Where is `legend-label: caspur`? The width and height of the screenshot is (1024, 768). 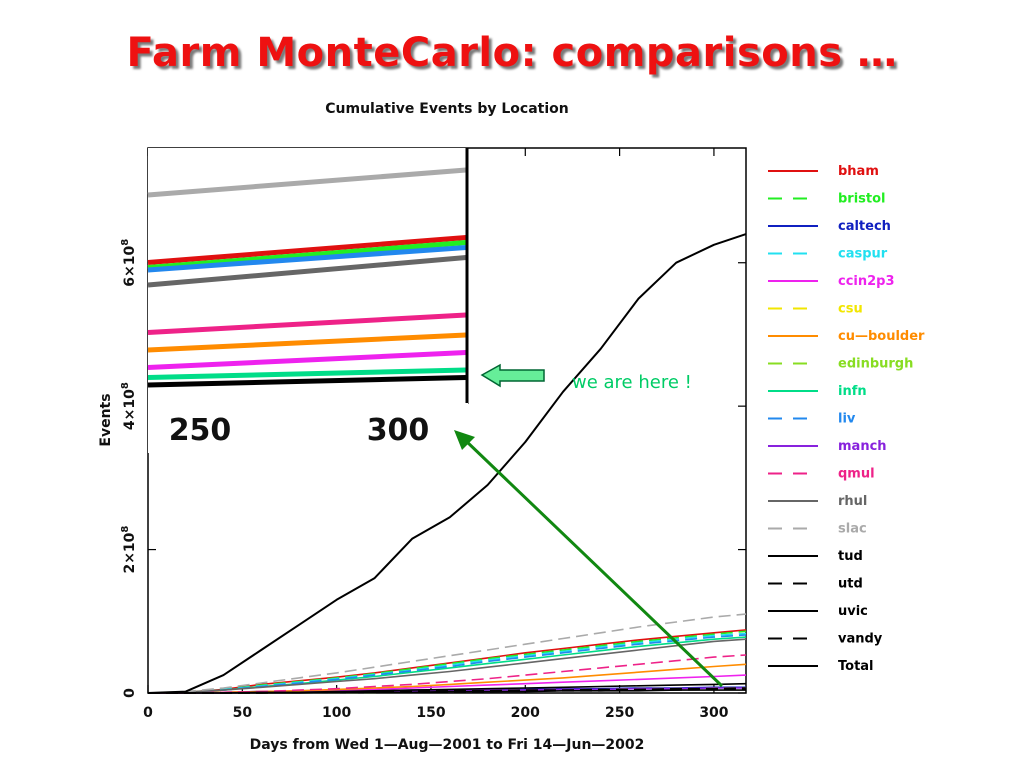 legend-label: caspur is located at coordinates (863, 254).